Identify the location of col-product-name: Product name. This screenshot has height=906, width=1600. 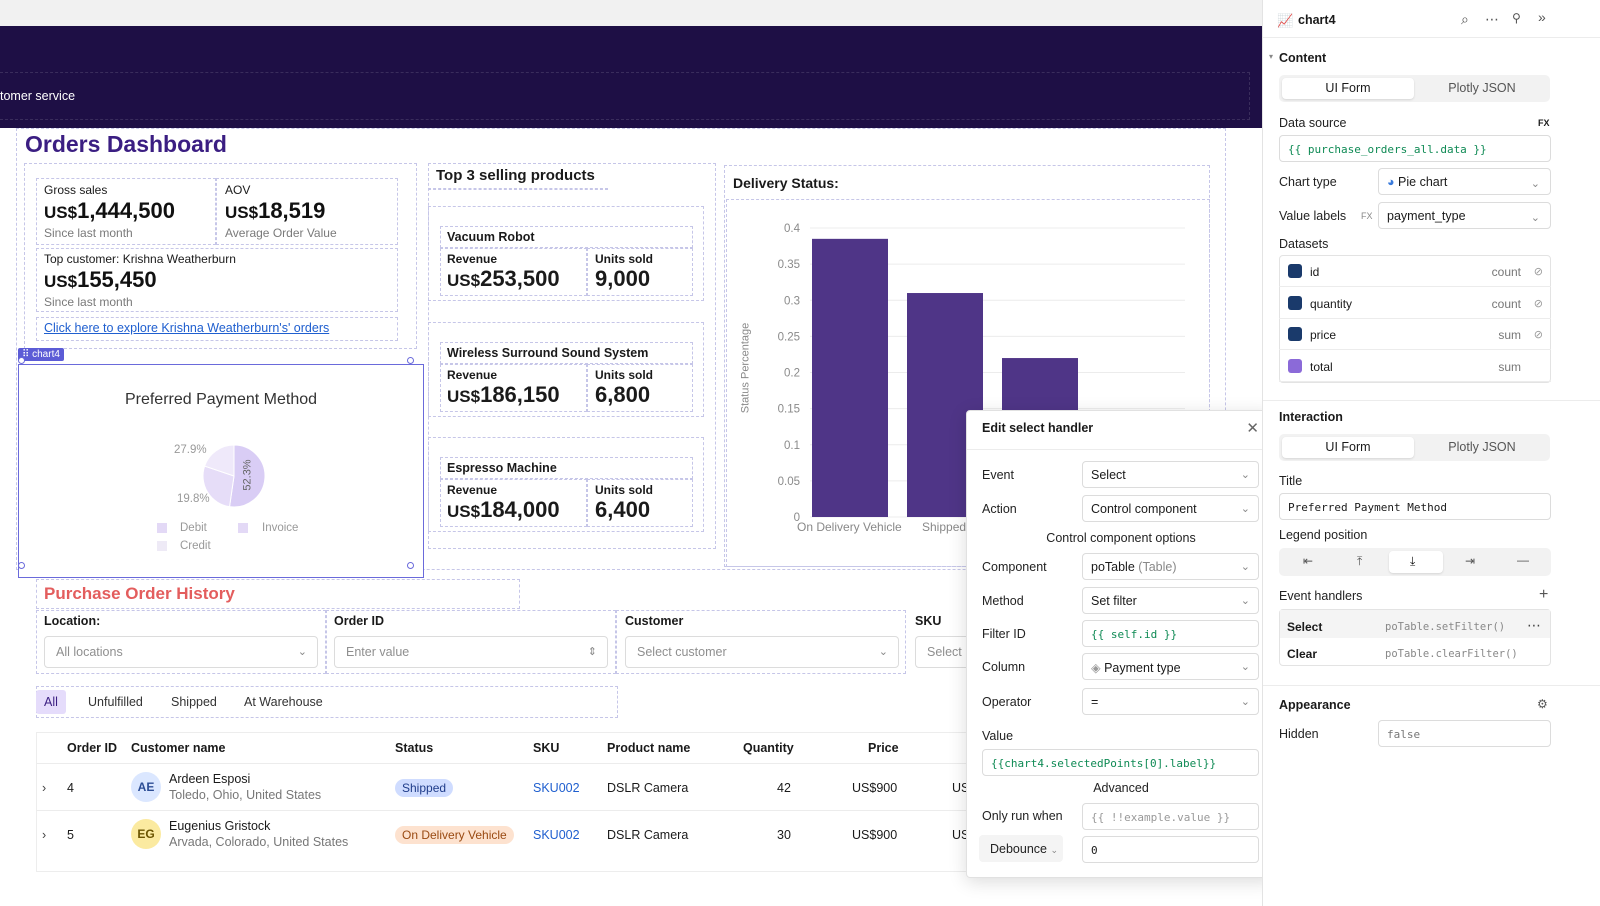
(649, 748).